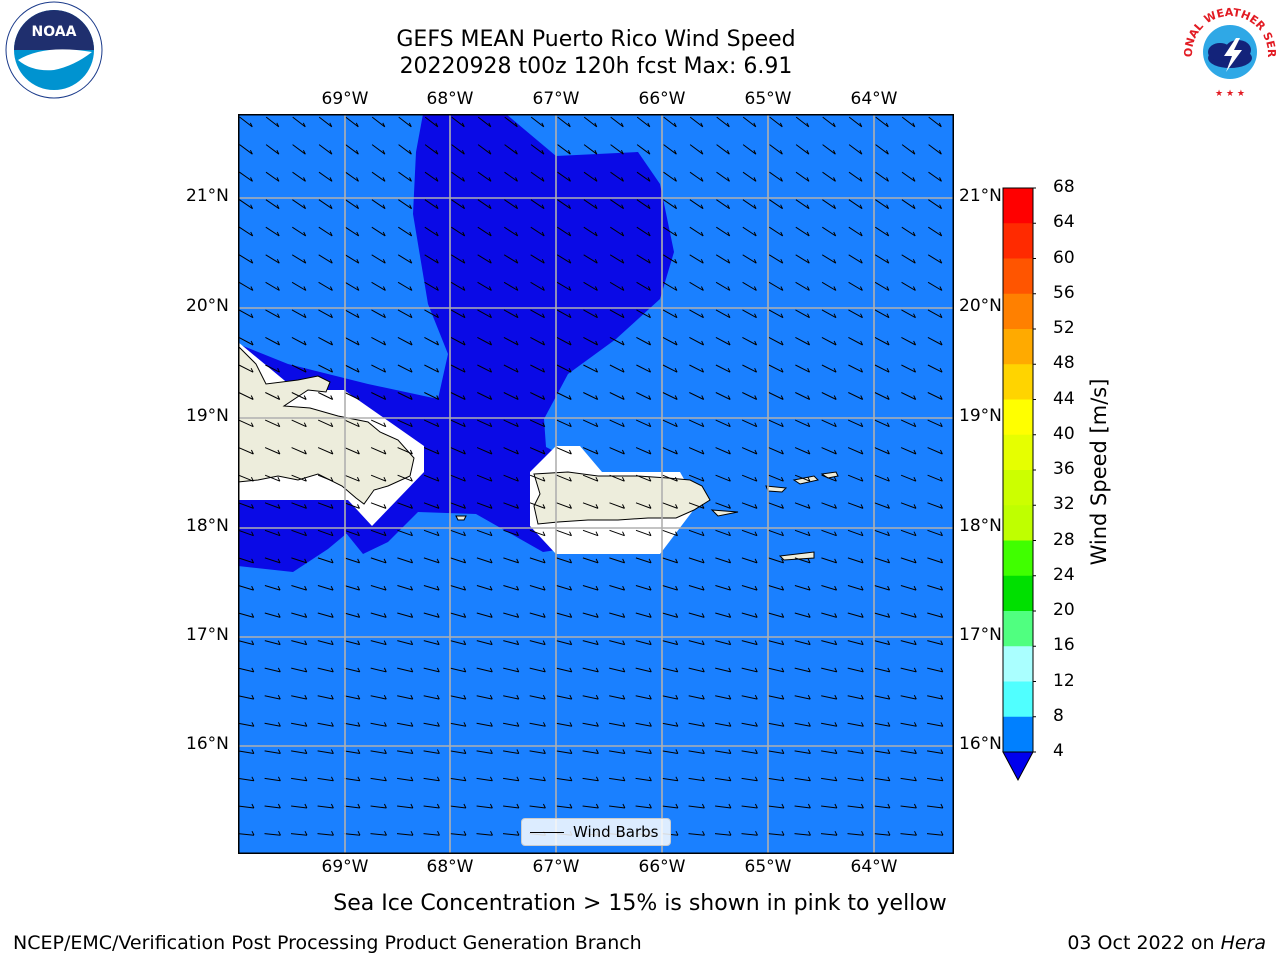  Describe the element at coordinates (1064, 645) in the screenshot. I see `colorbar-tick-label: 16` at that location.